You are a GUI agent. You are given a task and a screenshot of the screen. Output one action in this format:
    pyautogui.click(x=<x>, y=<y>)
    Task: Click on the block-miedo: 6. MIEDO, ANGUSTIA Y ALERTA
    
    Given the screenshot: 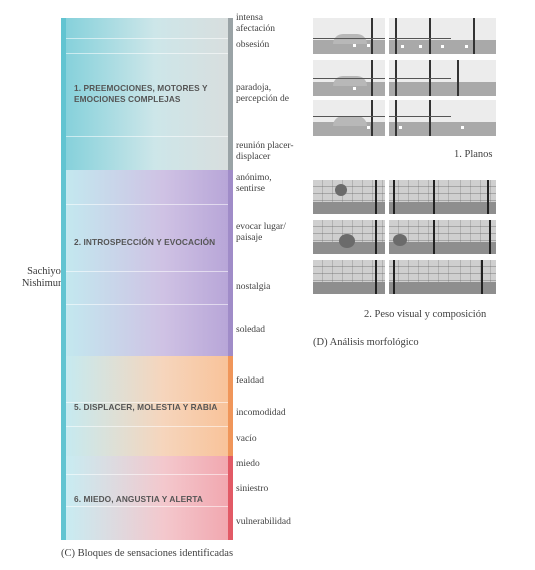 What is the action you would take?
    pyautogui.click(x=147, y=498)
    